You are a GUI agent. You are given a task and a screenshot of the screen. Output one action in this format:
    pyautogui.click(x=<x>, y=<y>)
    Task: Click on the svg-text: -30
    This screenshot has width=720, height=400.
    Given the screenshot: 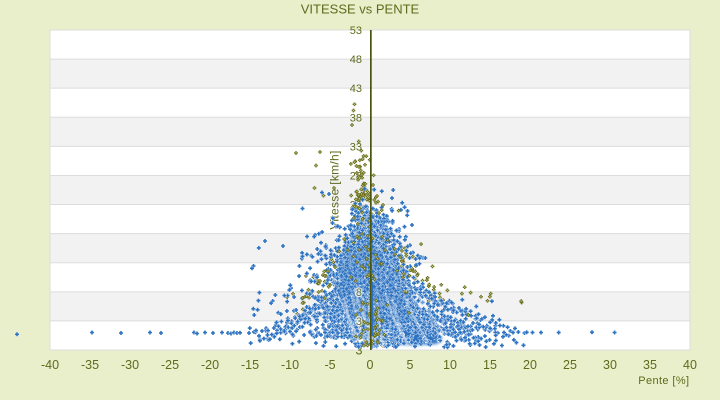 What is the action you would take?
    pyautogui.click(x=130, y=365)
    